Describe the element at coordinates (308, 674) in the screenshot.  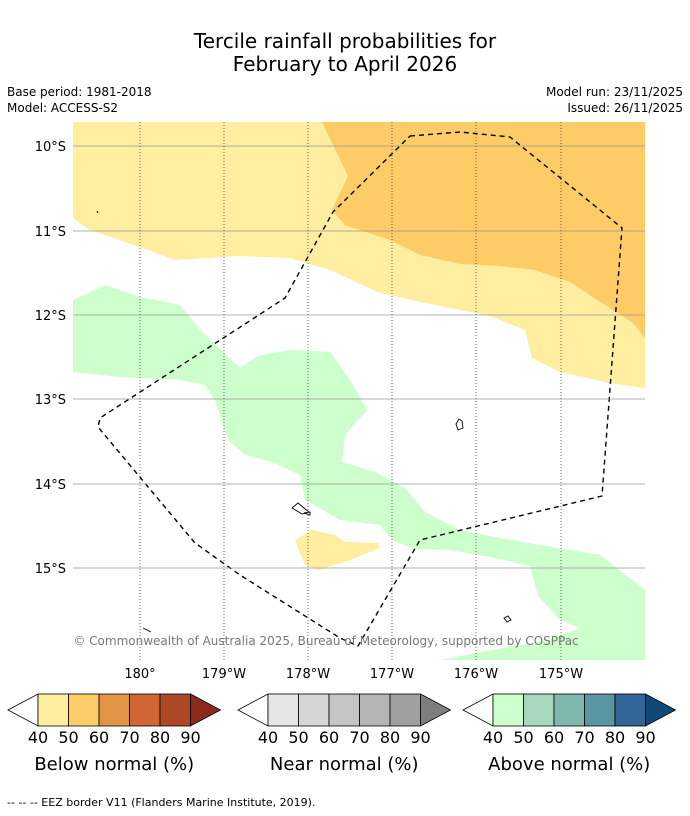
I see `lon-tick-label: 178°W` at that location.